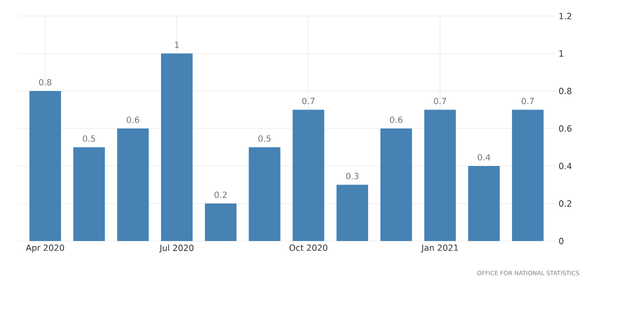 This screenshot has height=325, width=620. What do you see at coordinates (352, 176) in the screenshot?
I see `data-label: 0.3` at bounding box center [352, 176].